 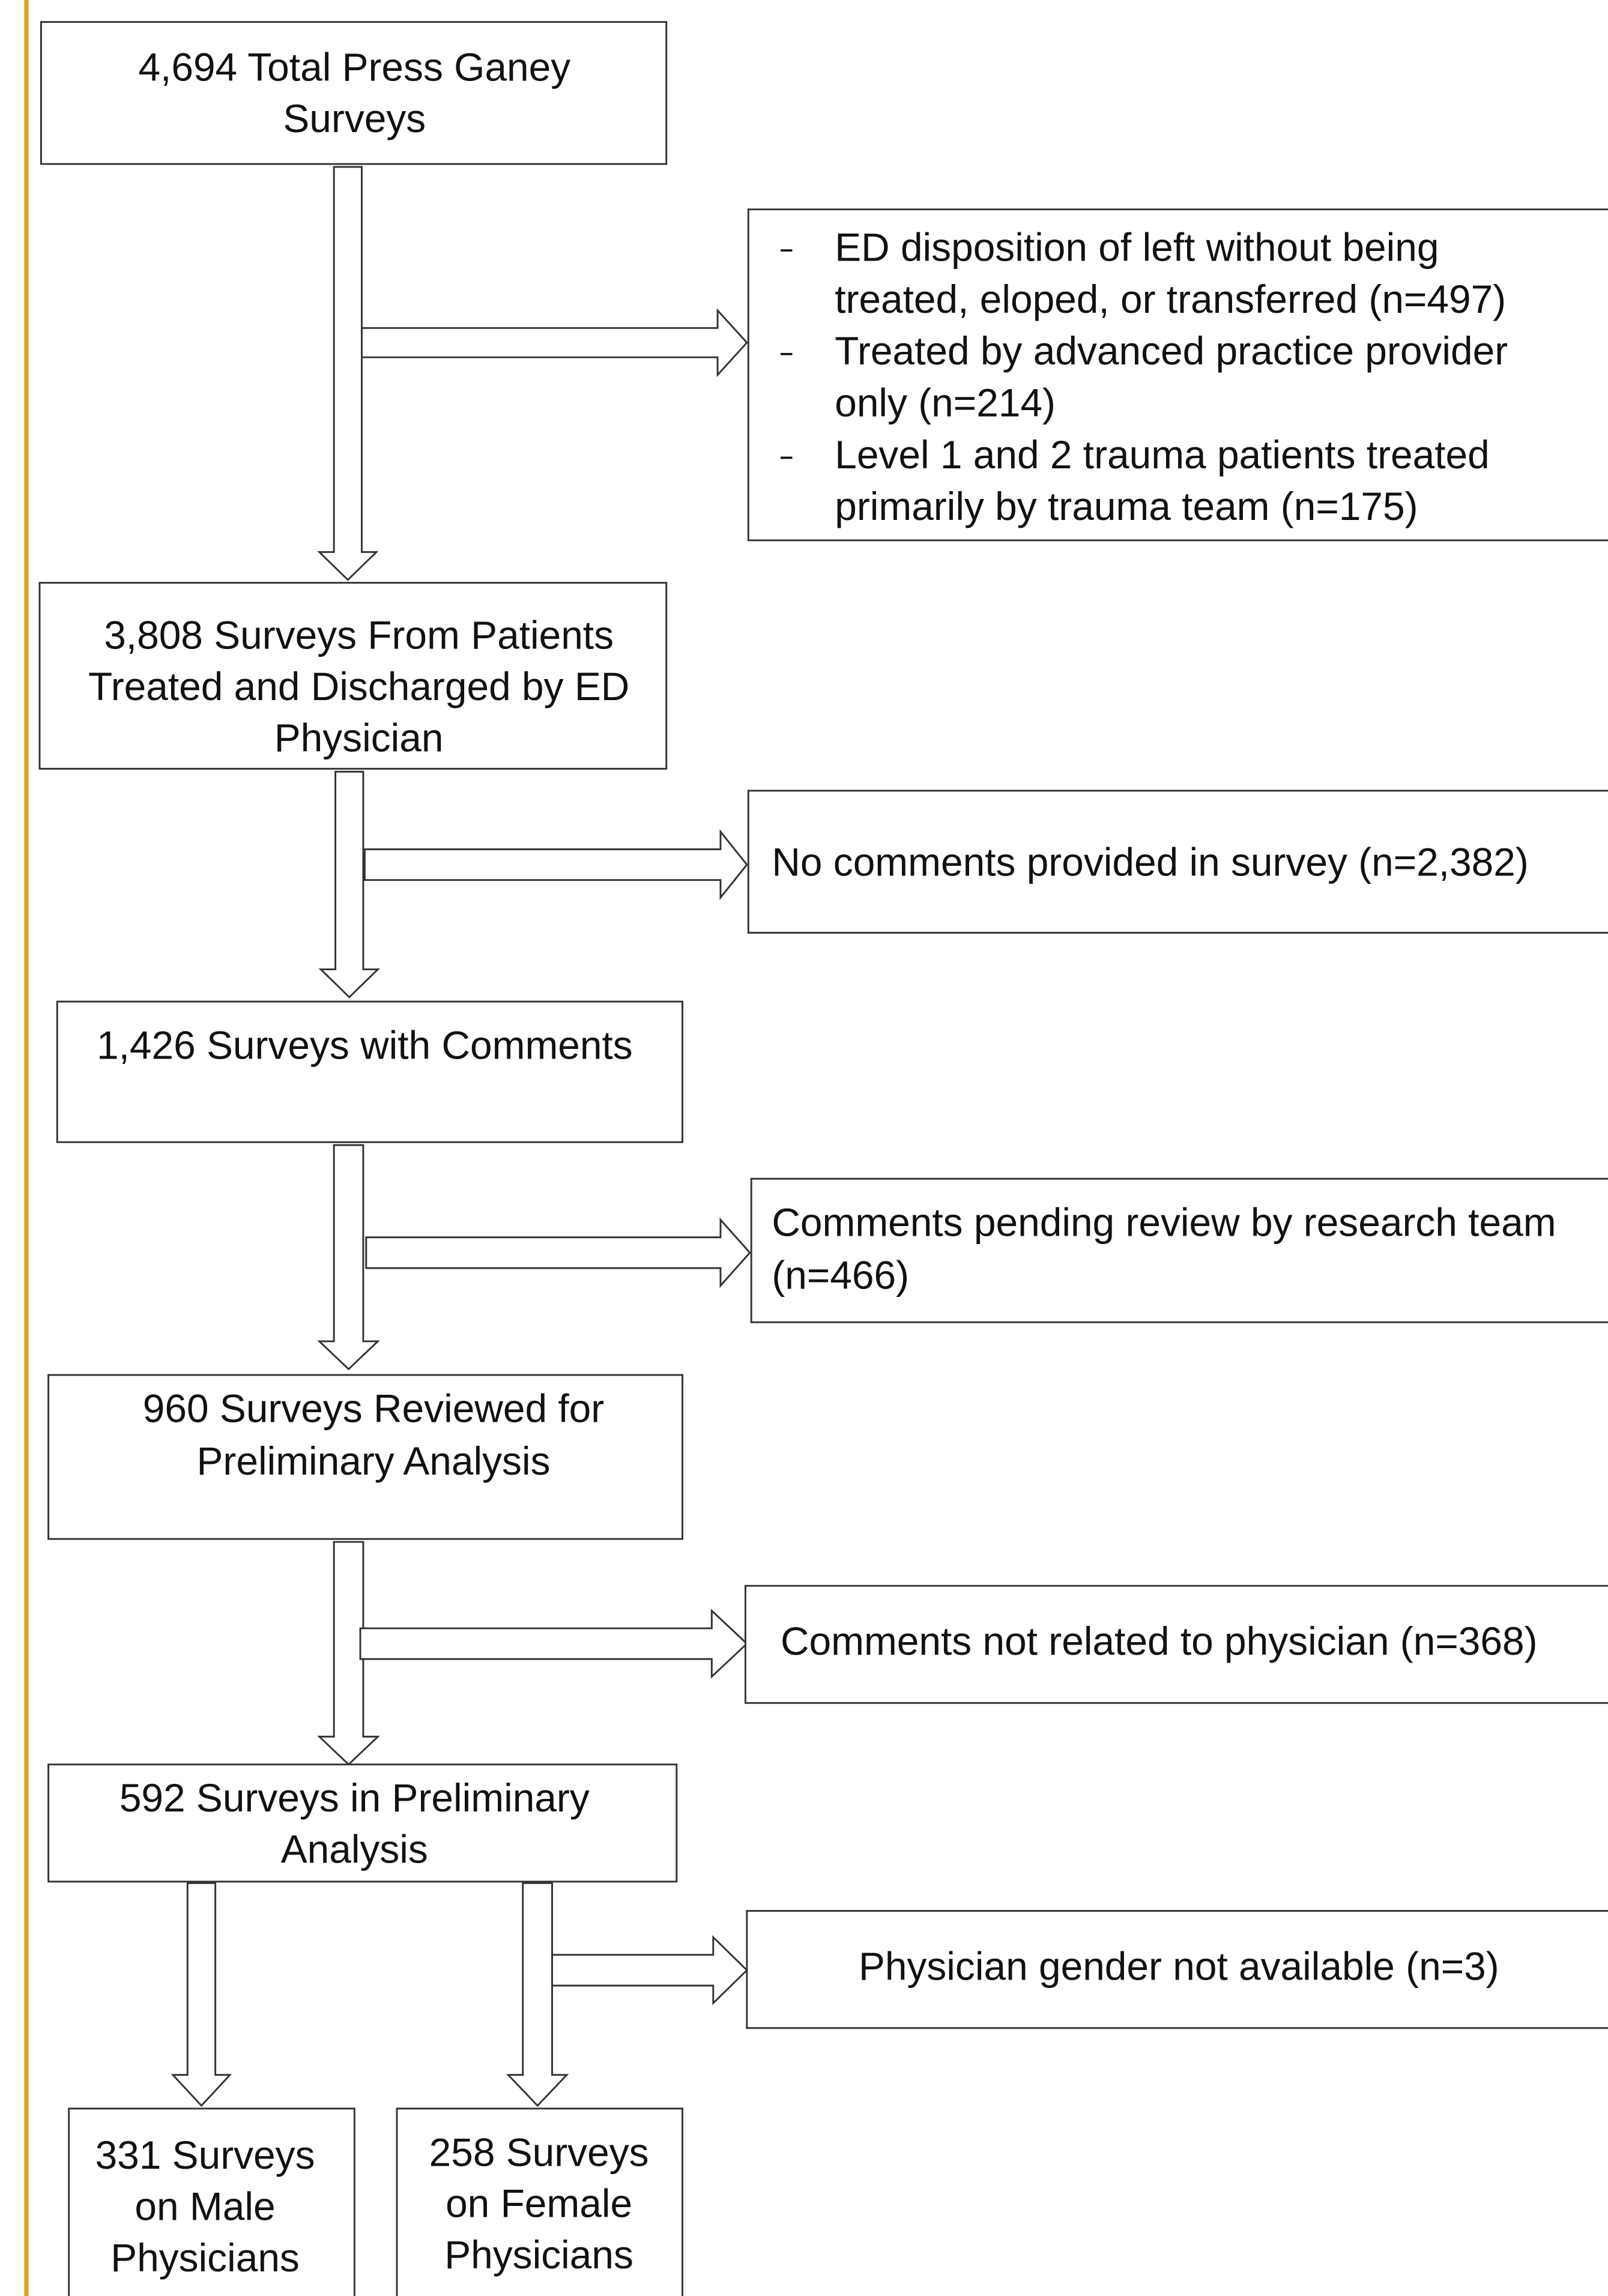 What do you see at coordinates (1179, 1967) in the screenshot?
I see `exclusion-text: Physician gender not available (n=3)` at bounding box center [1179, 1967].